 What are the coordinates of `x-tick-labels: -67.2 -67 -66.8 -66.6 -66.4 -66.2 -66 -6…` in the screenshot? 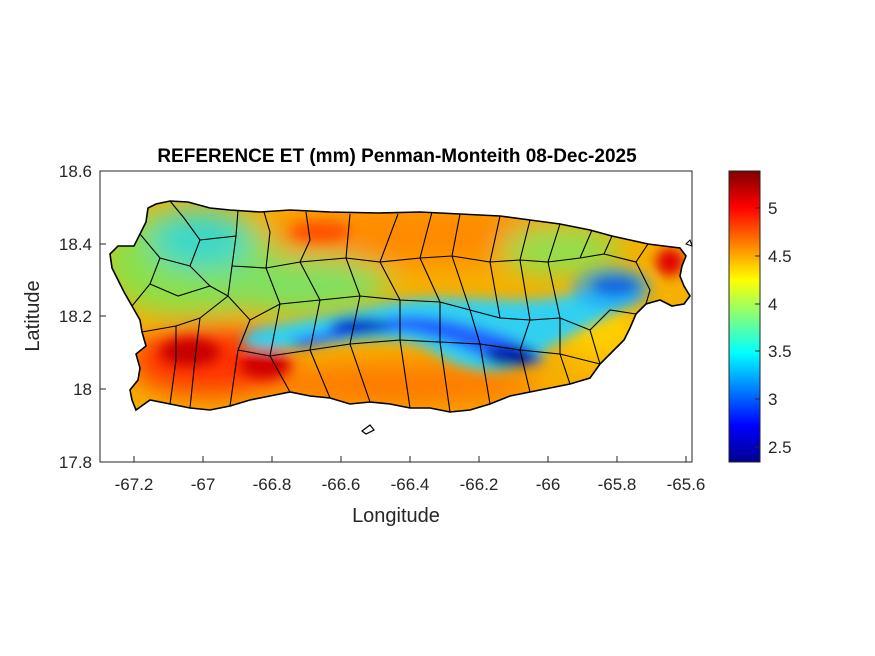 It's located at (410, 484).